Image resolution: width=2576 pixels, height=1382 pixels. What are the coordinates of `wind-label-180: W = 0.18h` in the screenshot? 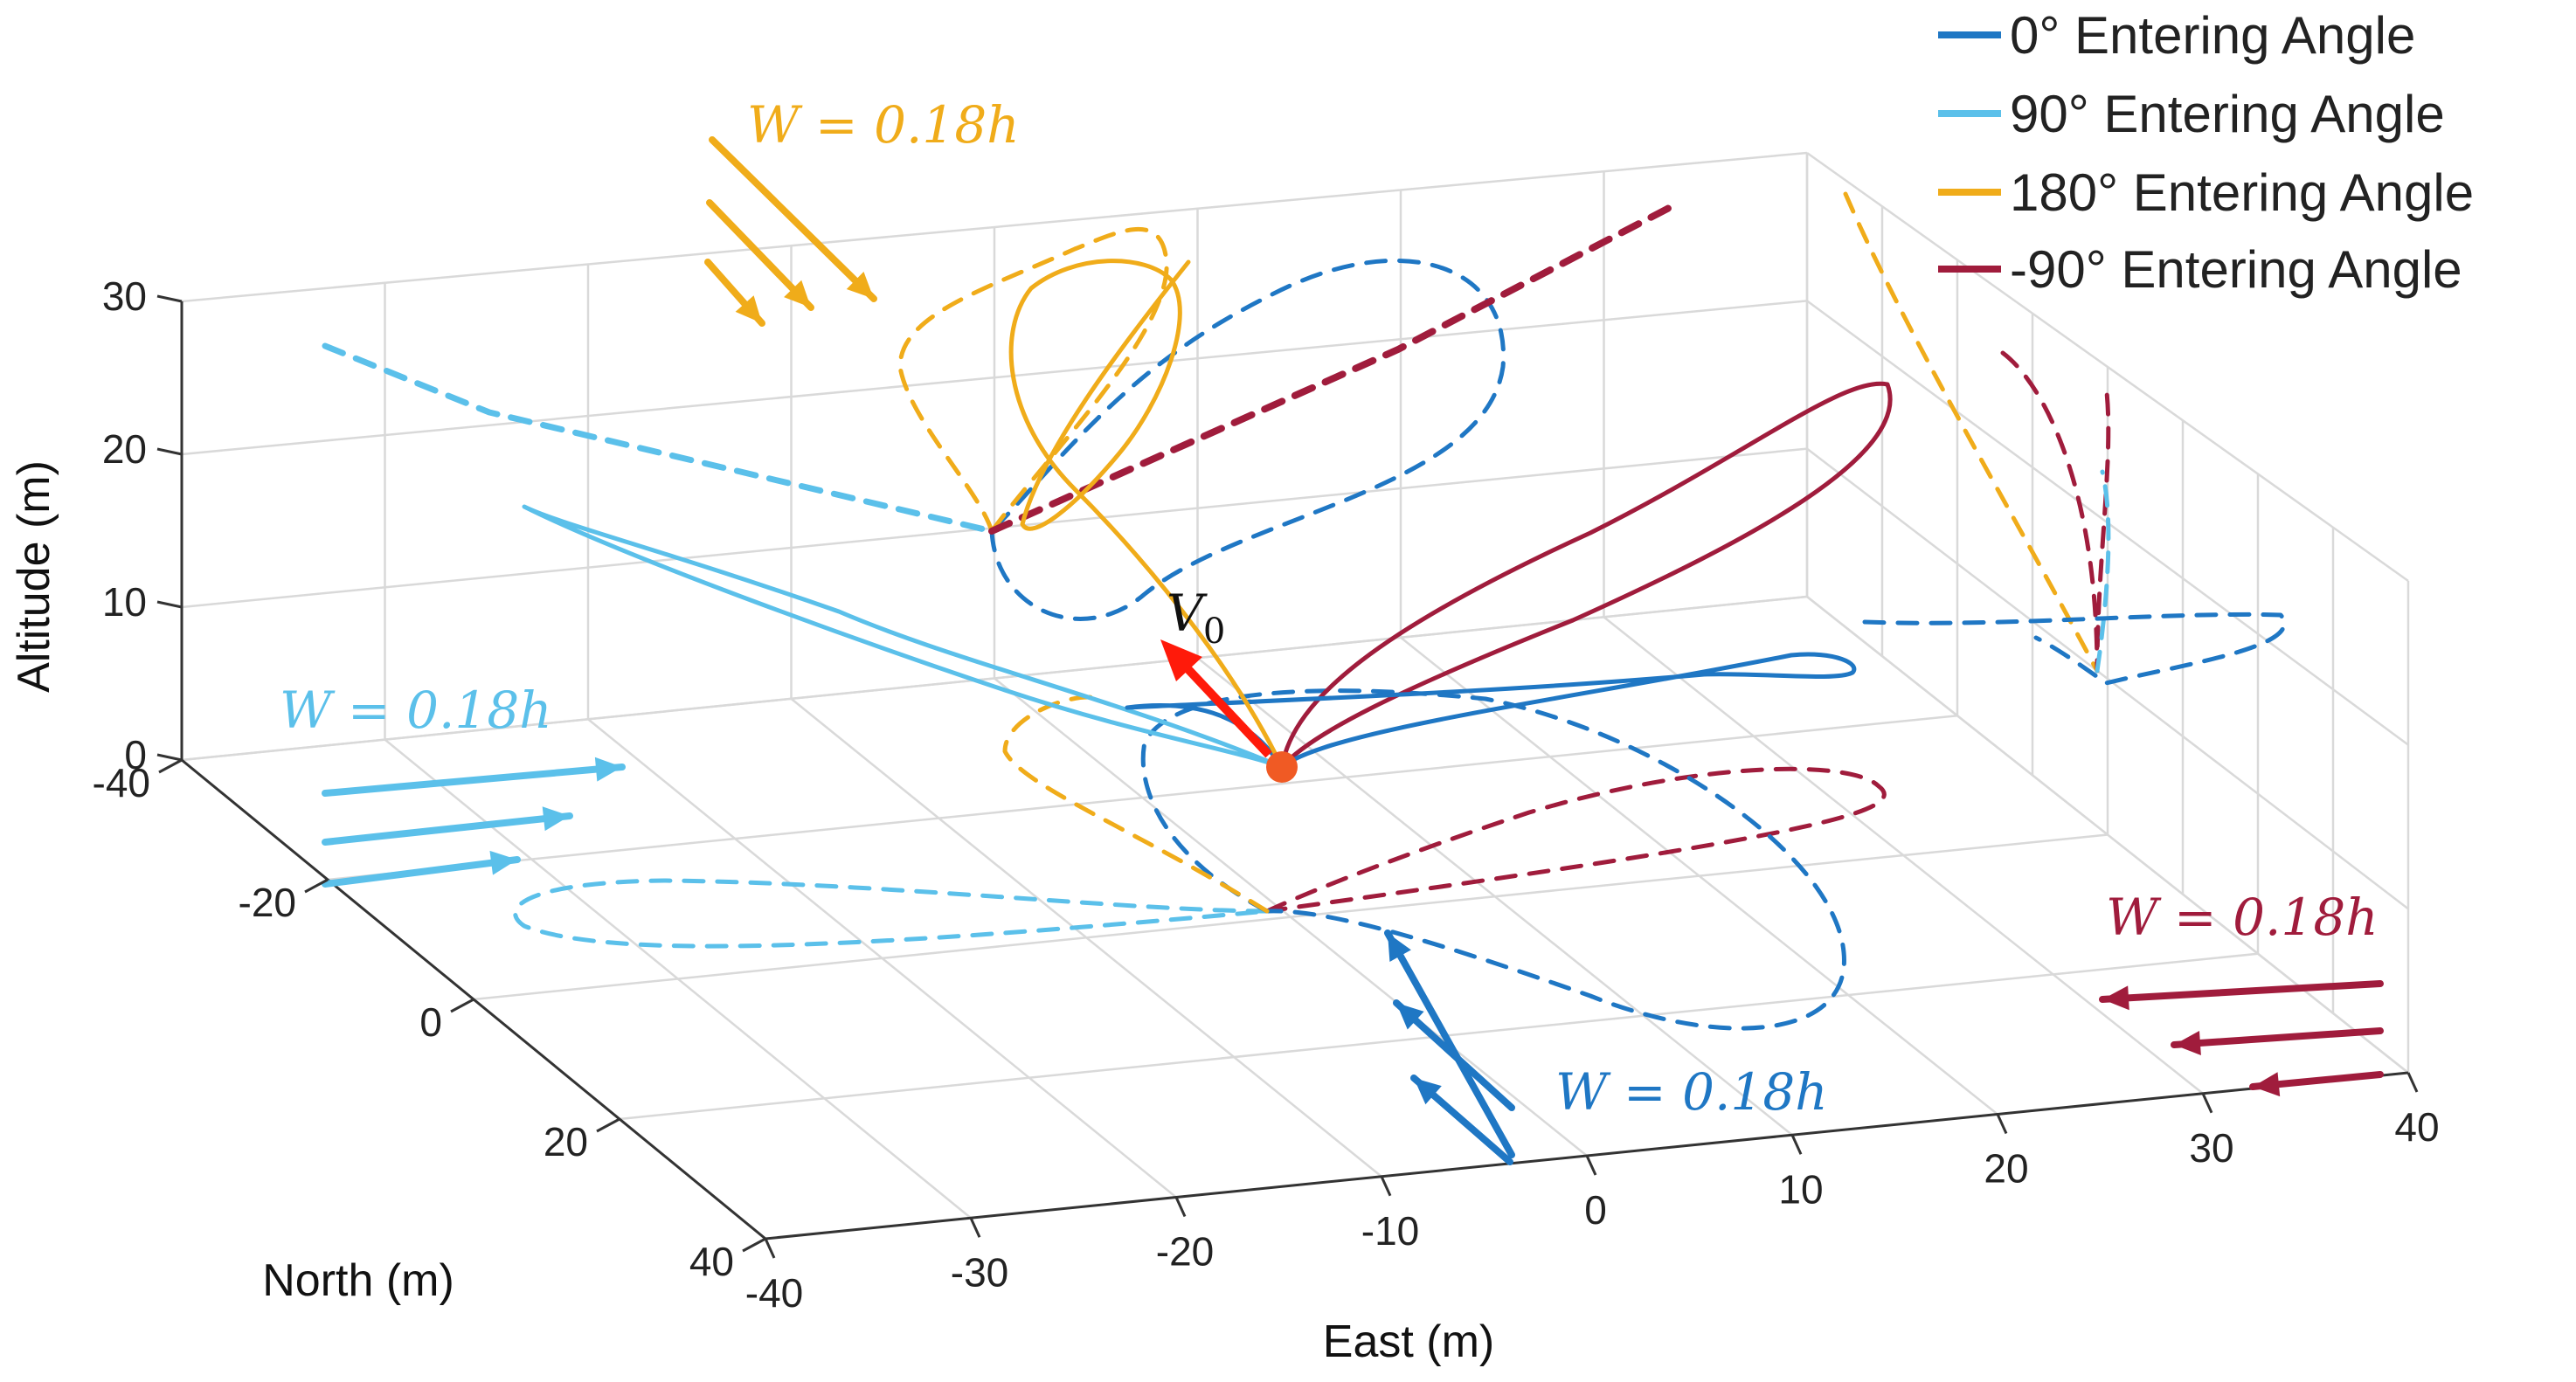 It's located at (883, 125).